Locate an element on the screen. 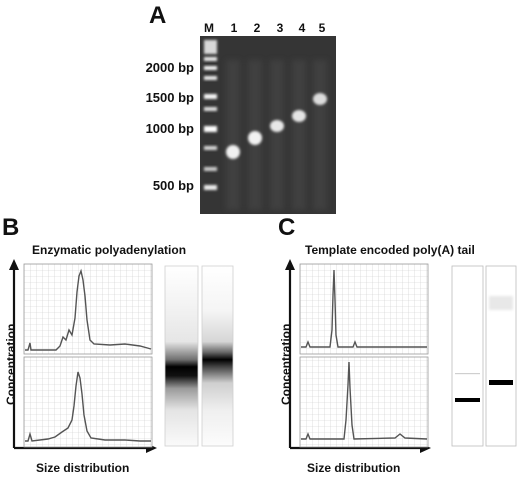  ladder-label-1500: 1500 bp is located at coordinates (169, 97).